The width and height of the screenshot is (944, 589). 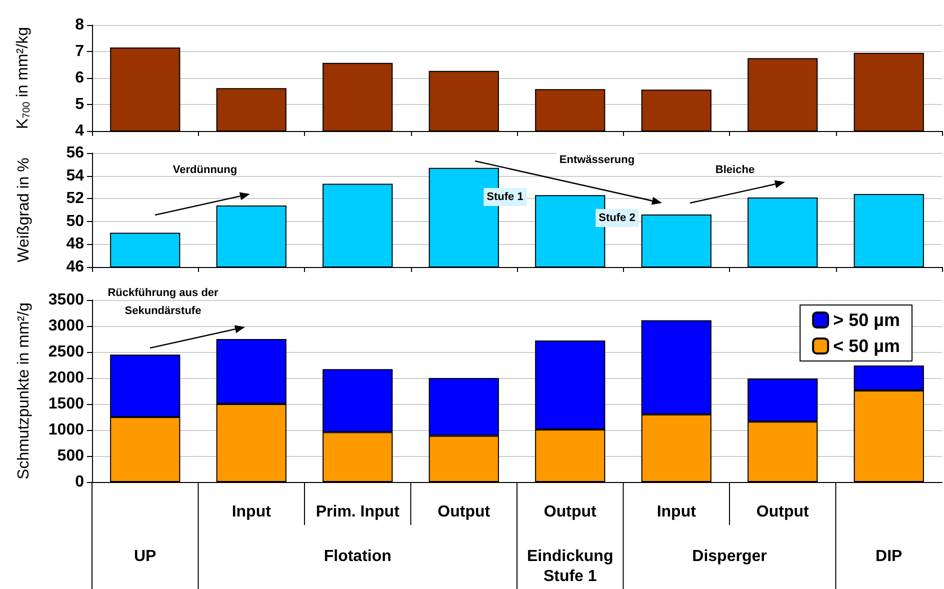 I want to click on legend-label: < 50 µm, so click(x=866, y=346).